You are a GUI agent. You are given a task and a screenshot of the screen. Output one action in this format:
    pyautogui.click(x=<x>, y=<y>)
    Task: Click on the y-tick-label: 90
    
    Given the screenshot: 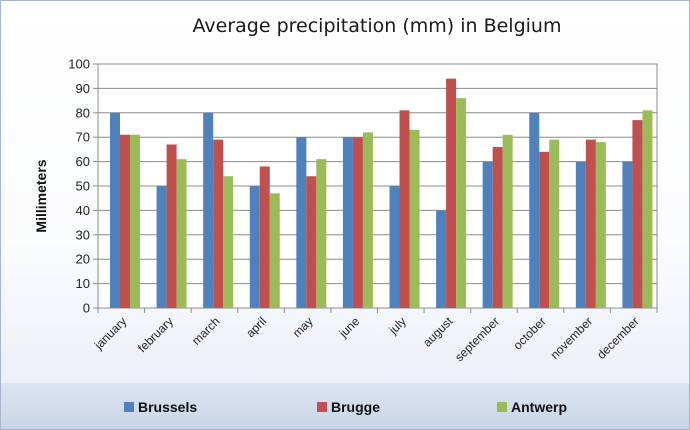 What is the action you would take?
    pyautogui.click(x=83, y=88)
    